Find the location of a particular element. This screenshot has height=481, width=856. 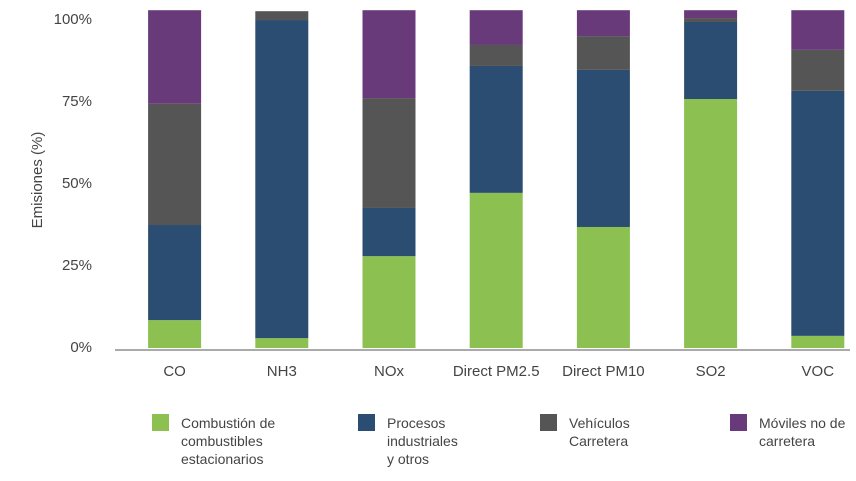

x-tick-label: NOx is located at coordinates (389, 371).